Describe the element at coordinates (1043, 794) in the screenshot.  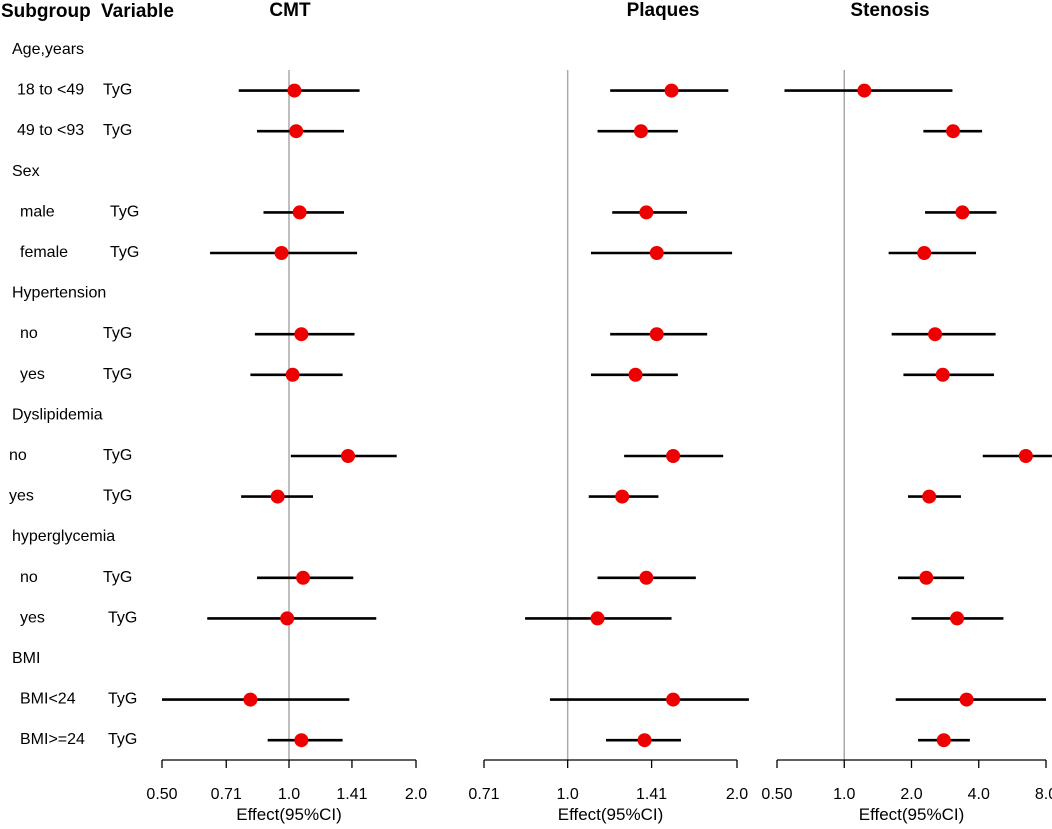
I see `tick-label: 8.0` at that location.